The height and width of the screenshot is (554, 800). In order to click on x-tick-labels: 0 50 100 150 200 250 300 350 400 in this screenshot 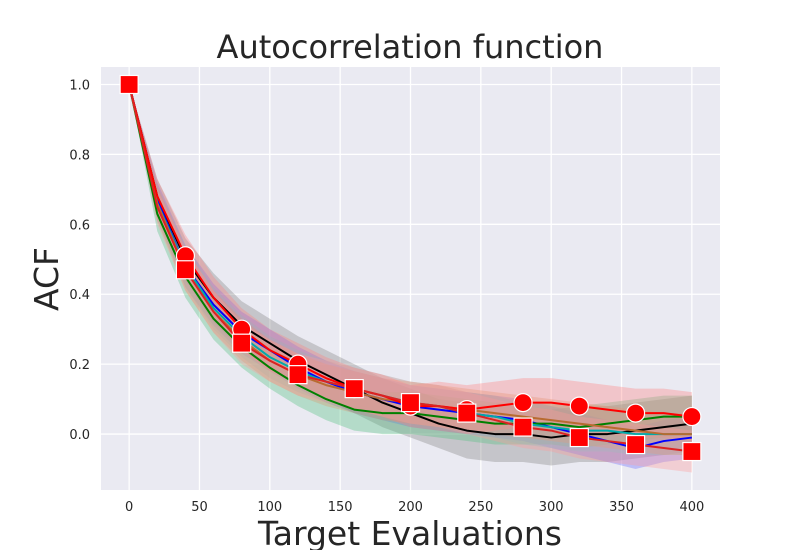, I will do `click(414, 507)`.